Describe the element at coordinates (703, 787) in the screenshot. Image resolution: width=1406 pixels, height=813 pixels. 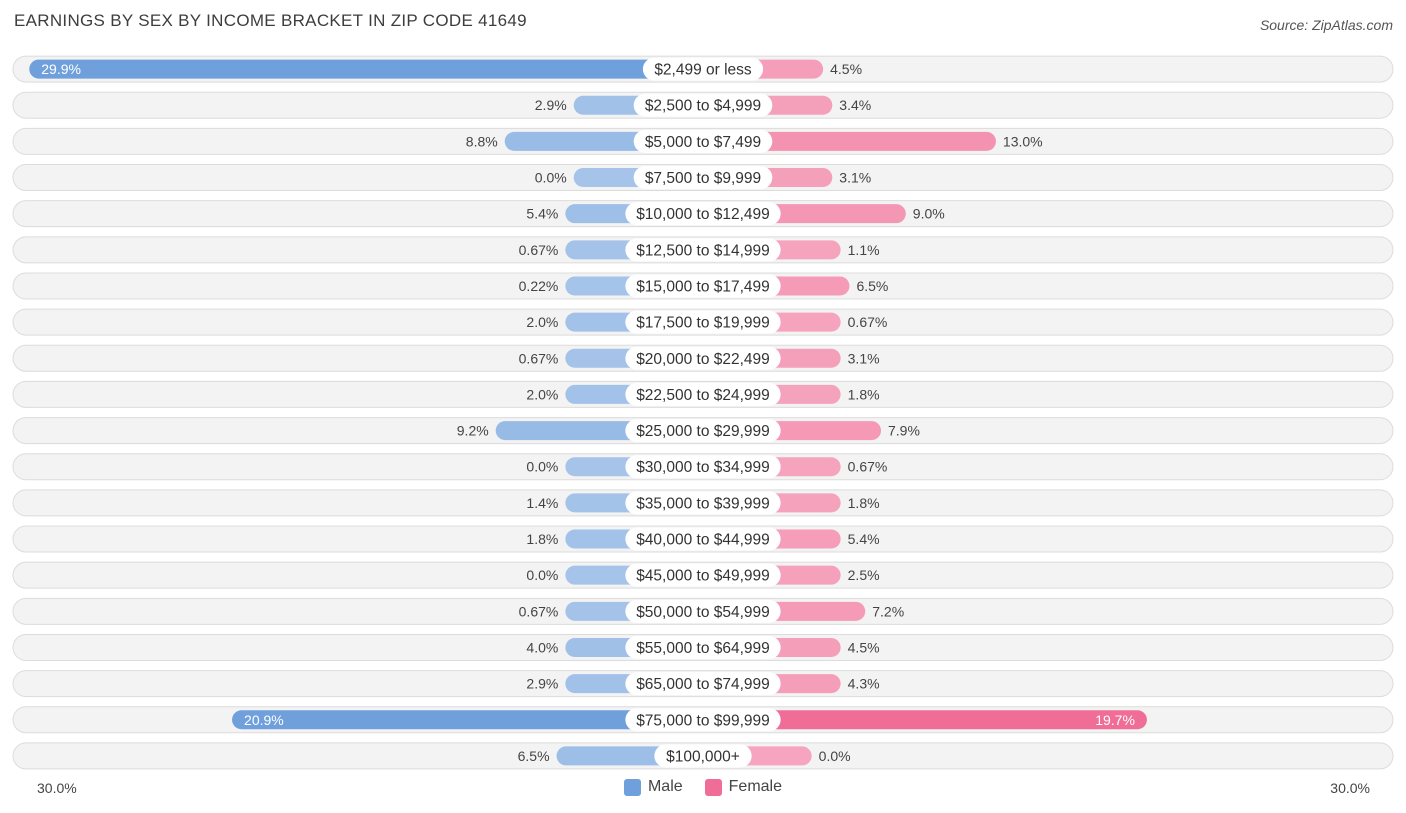
I see `legend: Male Female` at that location.